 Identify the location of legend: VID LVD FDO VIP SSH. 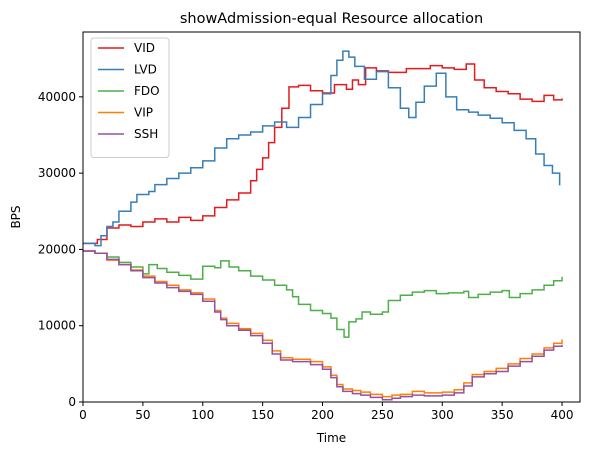
(130, 97).